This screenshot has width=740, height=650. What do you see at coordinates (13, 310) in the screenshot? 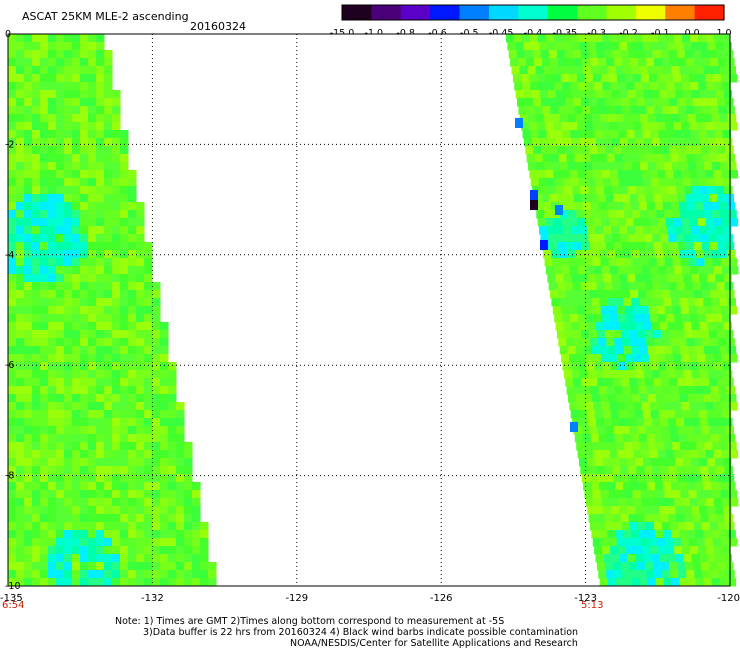
I see `y-axis-ticks: 0 -2 -4 -6 -8 -10` at bounding box center [13, 310].